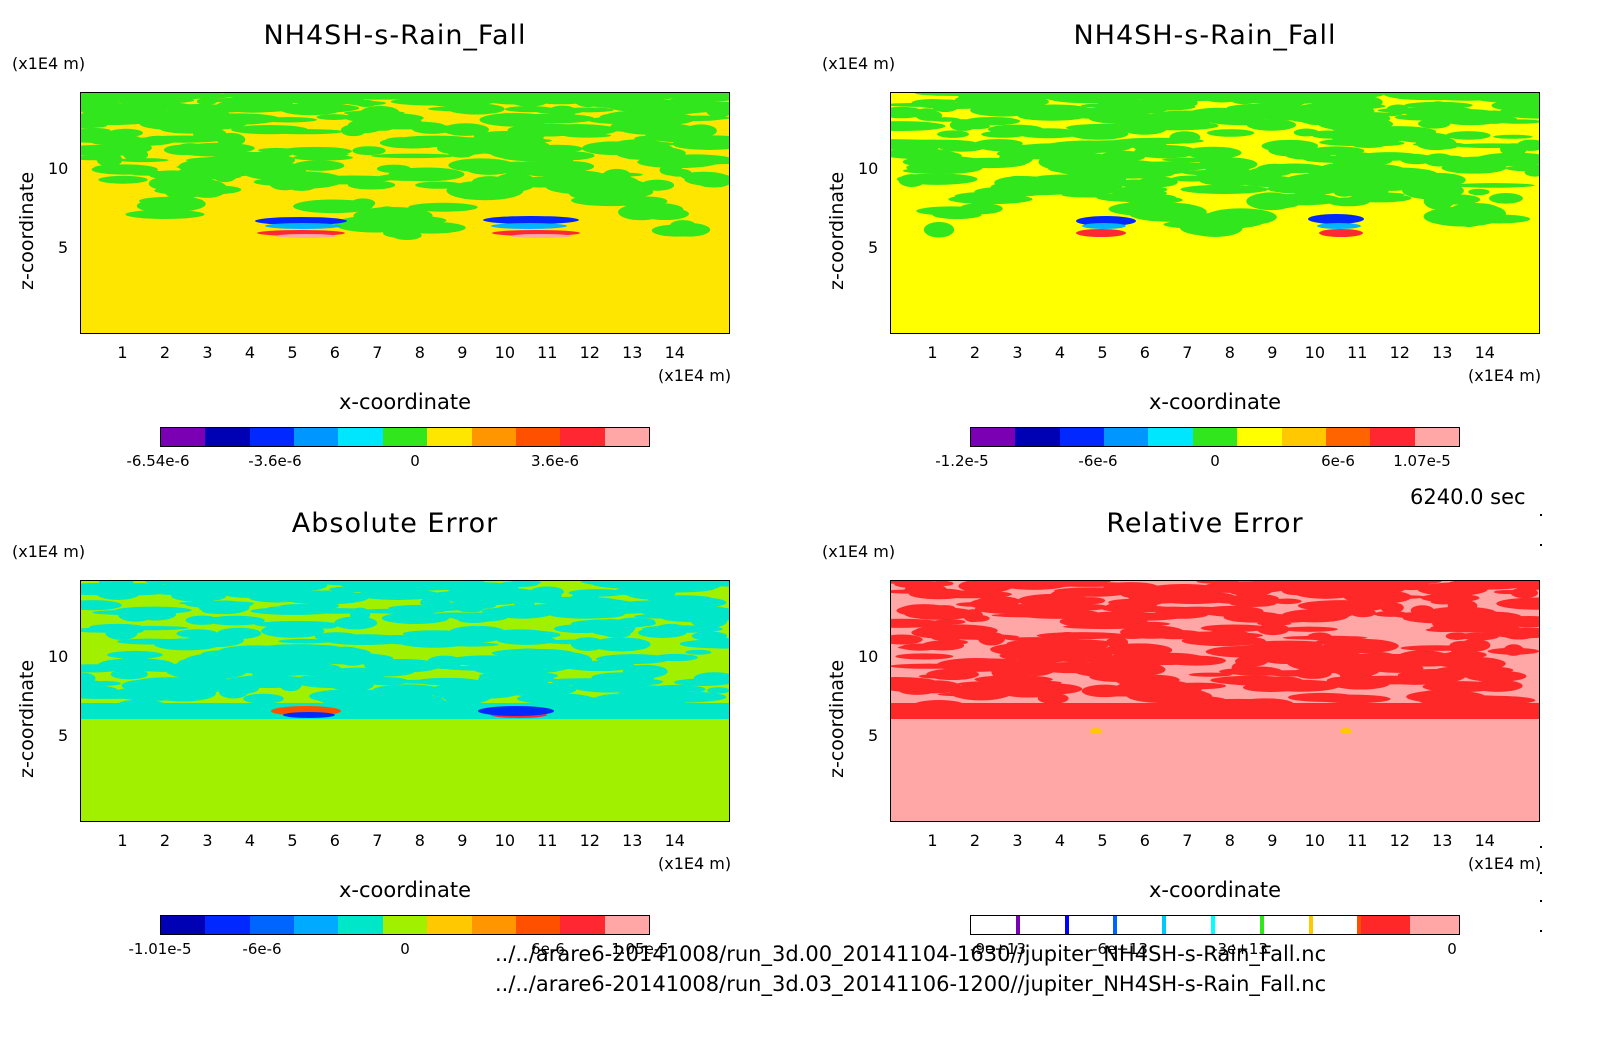 Image resolution: width=1604 pixels, height=1054 pixels. What do you see at coordinates (275, 461) in the screenshot?
I see `colorbar-label: -3.6e-6` at bounding box center [275, 461].